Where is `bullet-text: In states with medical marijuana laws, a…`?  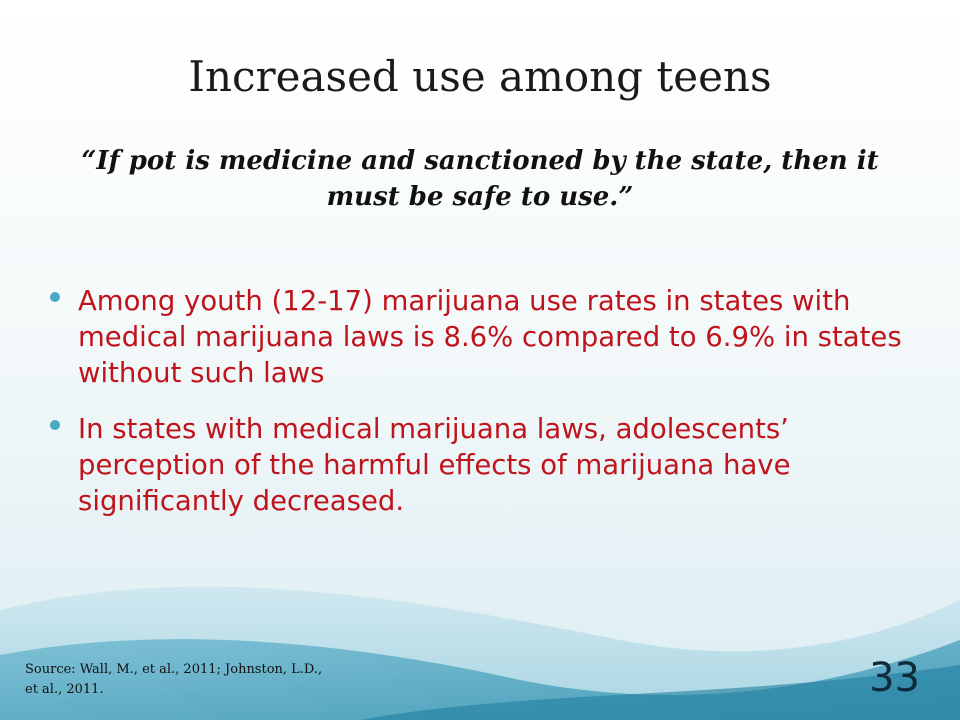 bullet-text: In states with medical marijuana laws, a… is located at coordinates (434, 465).